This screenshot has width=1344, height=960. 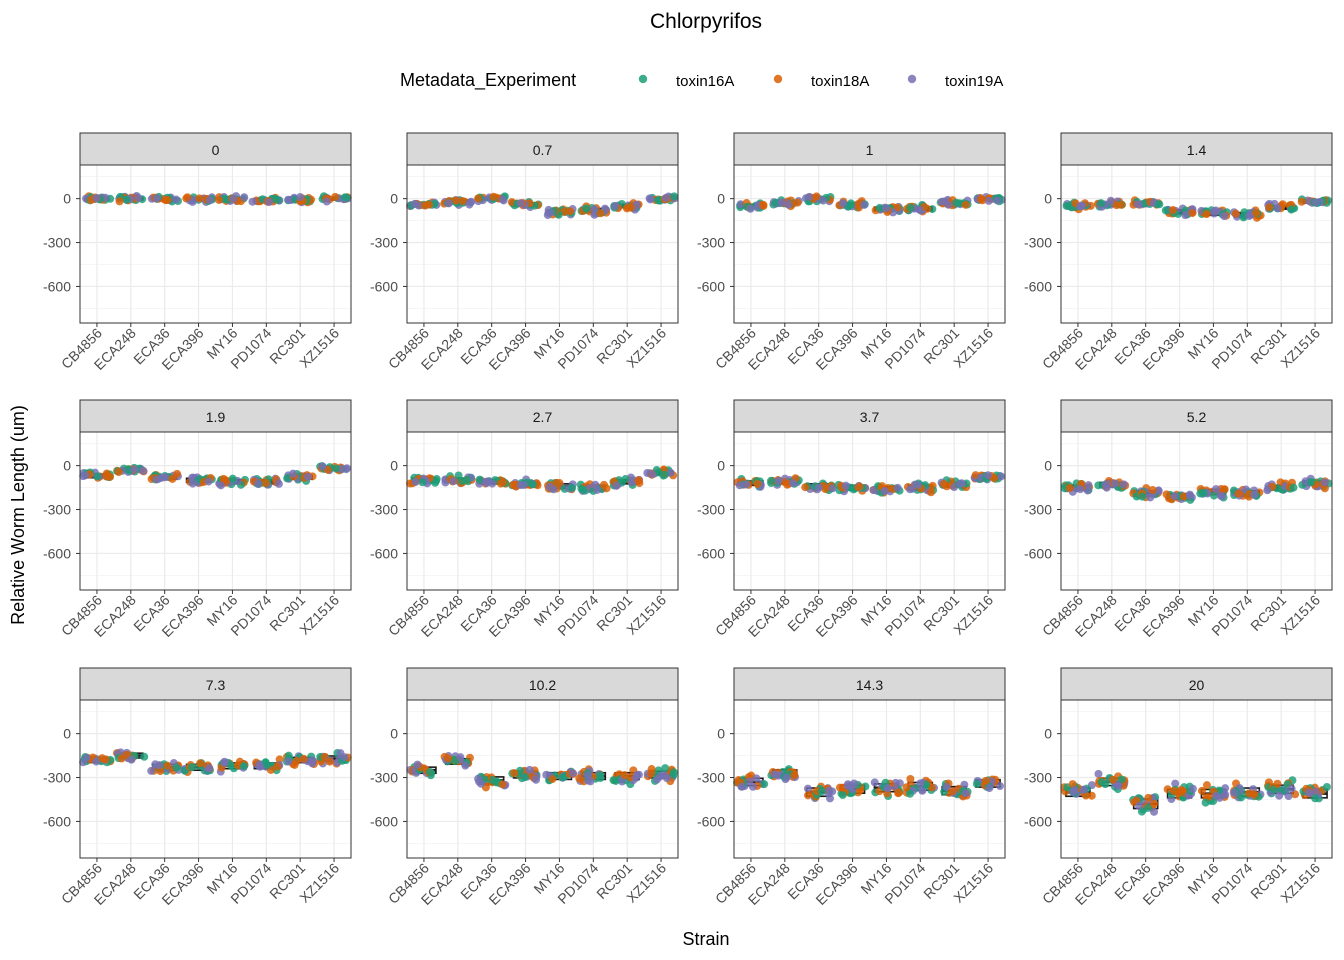 What do you see at coordinates (488, 80) in the screenshot?
I see `legend-title: Metadata_Experiment` at bounding box center [488, 80].